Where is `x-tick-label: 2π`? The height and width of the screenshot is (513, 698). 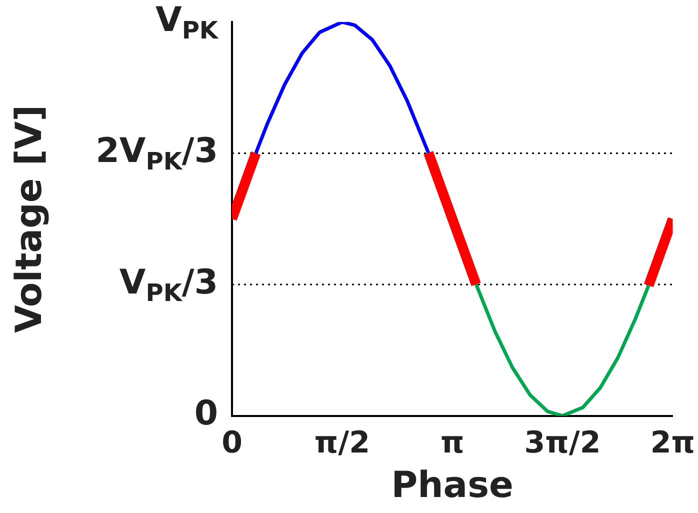
x-tick-label: 2π is located at coordinates (672, 443).